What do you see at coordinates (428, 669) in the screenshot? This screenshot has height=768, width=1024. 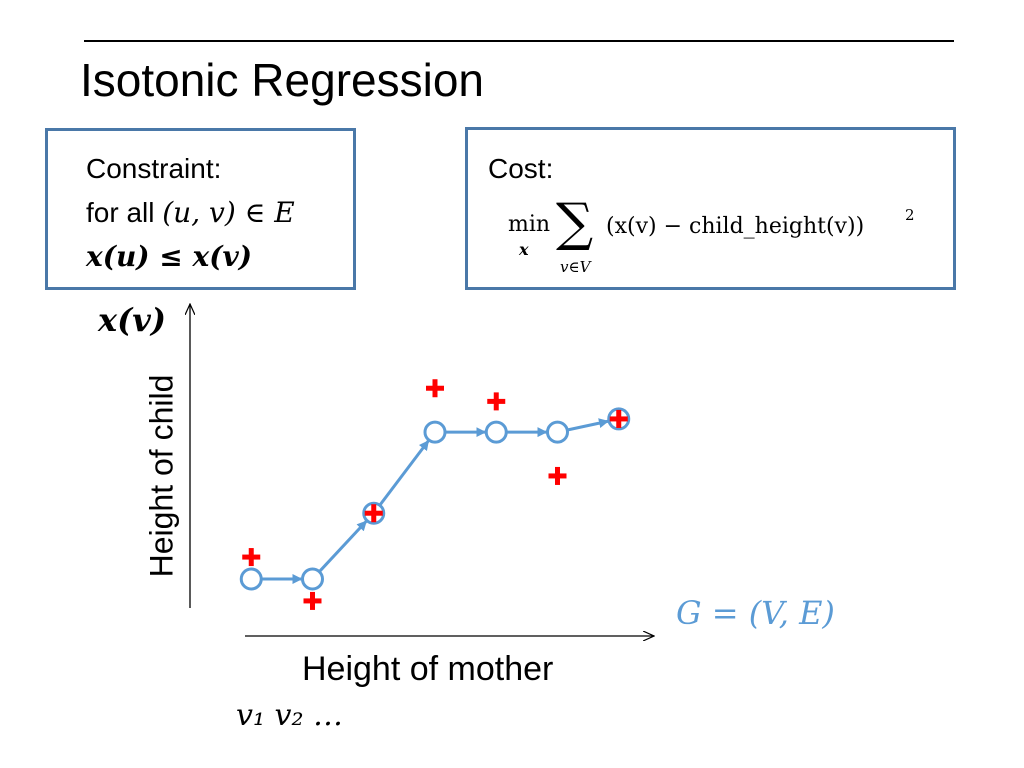 I see `x-axis-label: Height of mother` at bounding box center [428, 669].